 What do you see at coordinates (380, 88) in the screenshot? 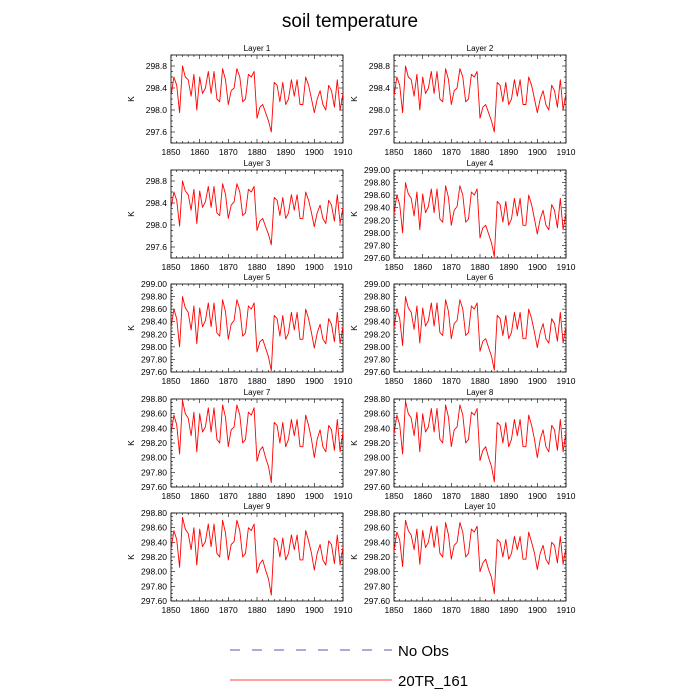
I see `y-tick-label: 298.4` at bounding box center [380, 88].